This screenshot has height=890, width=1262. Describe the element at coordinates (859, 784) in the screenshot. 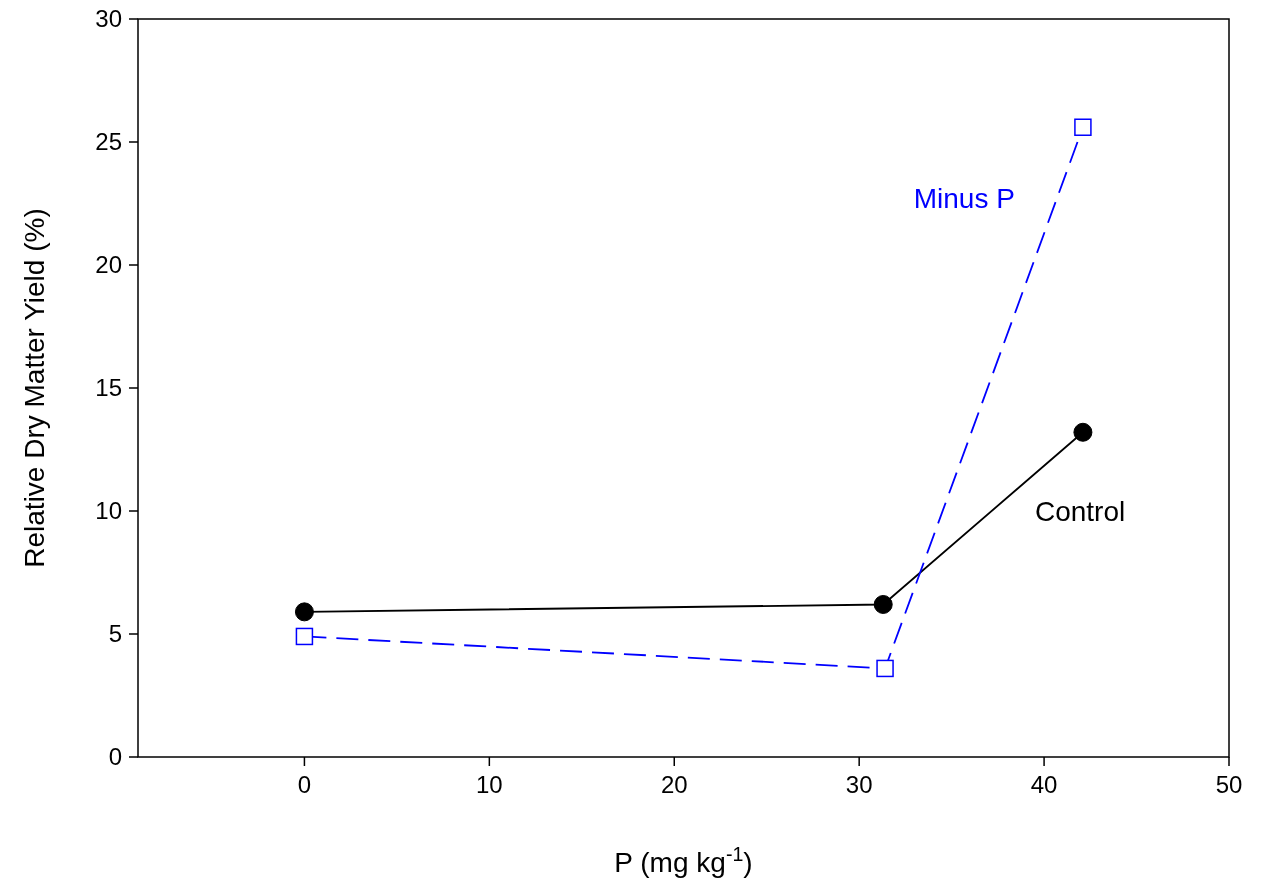

I see `x-tick-label: 30` at that location.